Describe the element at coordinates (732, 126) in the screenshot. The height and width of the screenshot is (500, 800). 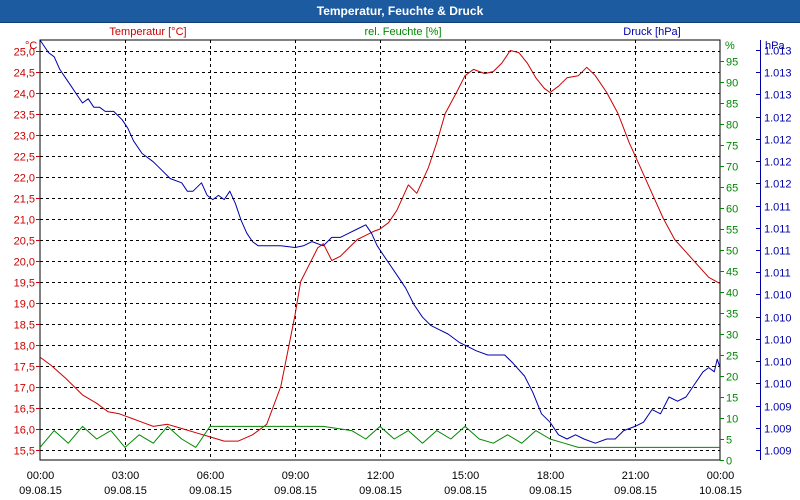
I see `hum-tick-label: 80` at that location.